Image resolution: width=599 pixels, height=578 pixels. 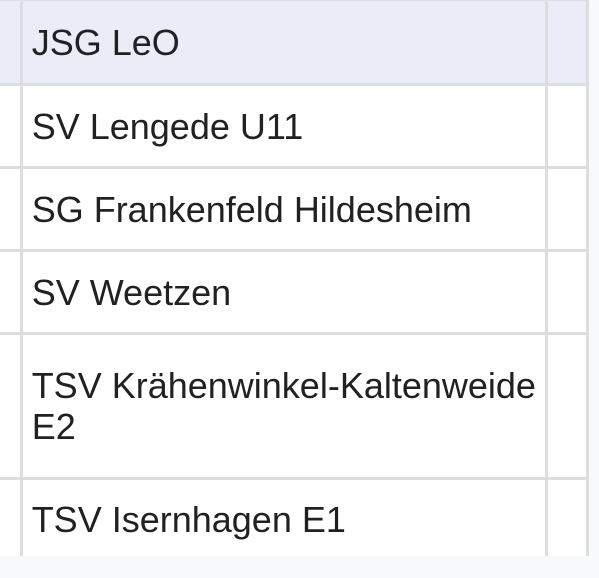 I want to click on table-row: TSV Isernhagen E1, so click(x=295, y=519).